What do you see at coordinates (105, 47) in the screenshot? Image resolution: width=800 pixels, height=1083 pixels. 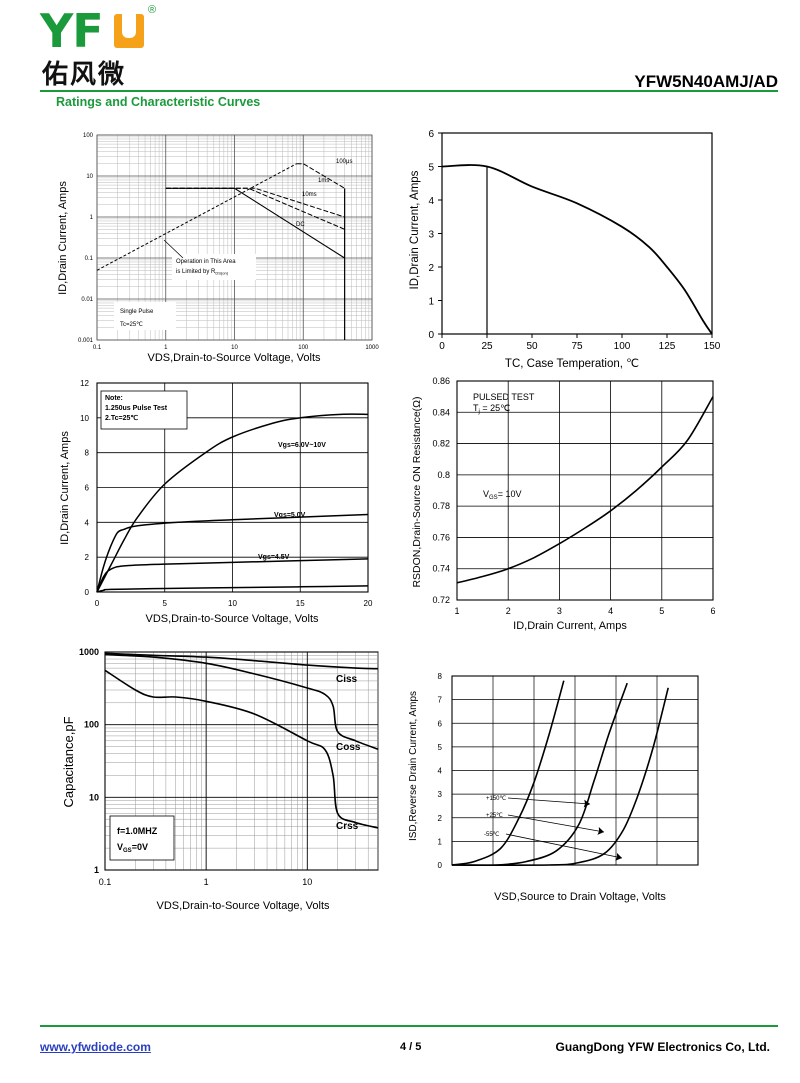 I see `company-logo: YF ® 佑风微` at bounding box center [105, 47].